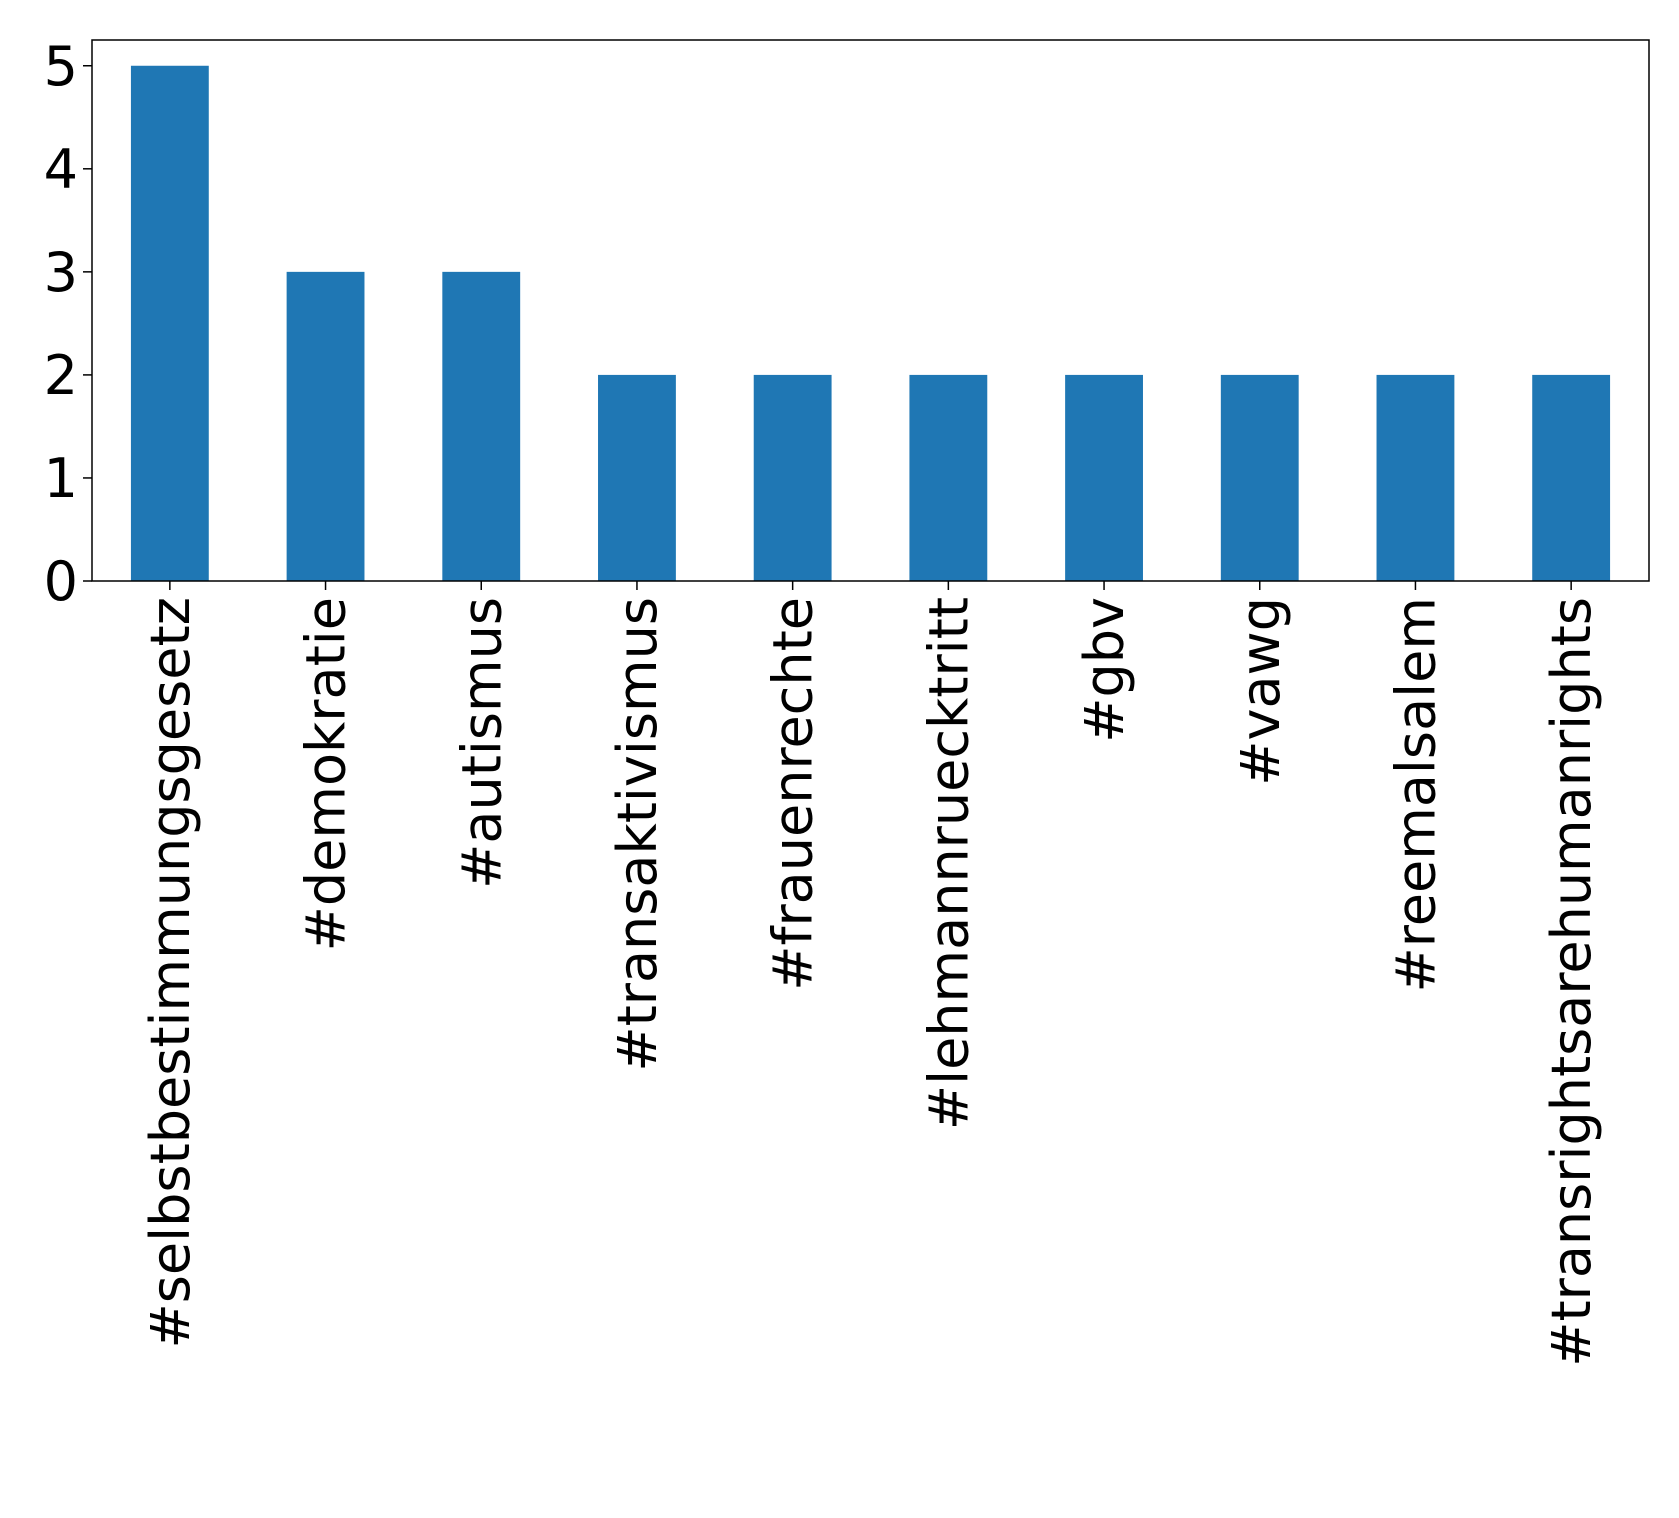  I want to click on x-tick-label: #selbstbestimmungsgesetz, so click(170, 972).